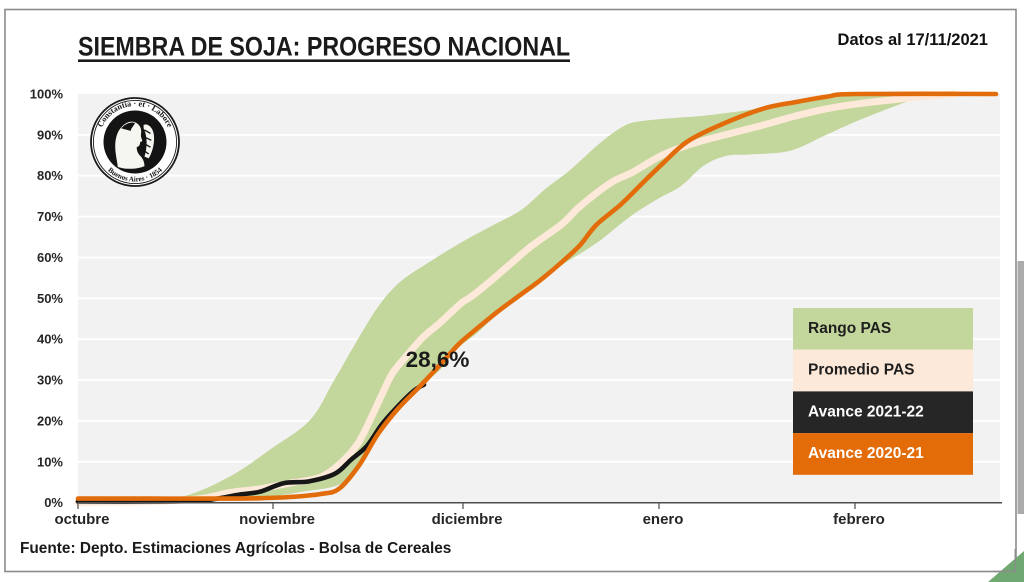 This screenshot has height=582, width=1024. Describe the element at coordinates (861, 370) in the screenshot. I see `svg-text: Promedio PAS` at that location.